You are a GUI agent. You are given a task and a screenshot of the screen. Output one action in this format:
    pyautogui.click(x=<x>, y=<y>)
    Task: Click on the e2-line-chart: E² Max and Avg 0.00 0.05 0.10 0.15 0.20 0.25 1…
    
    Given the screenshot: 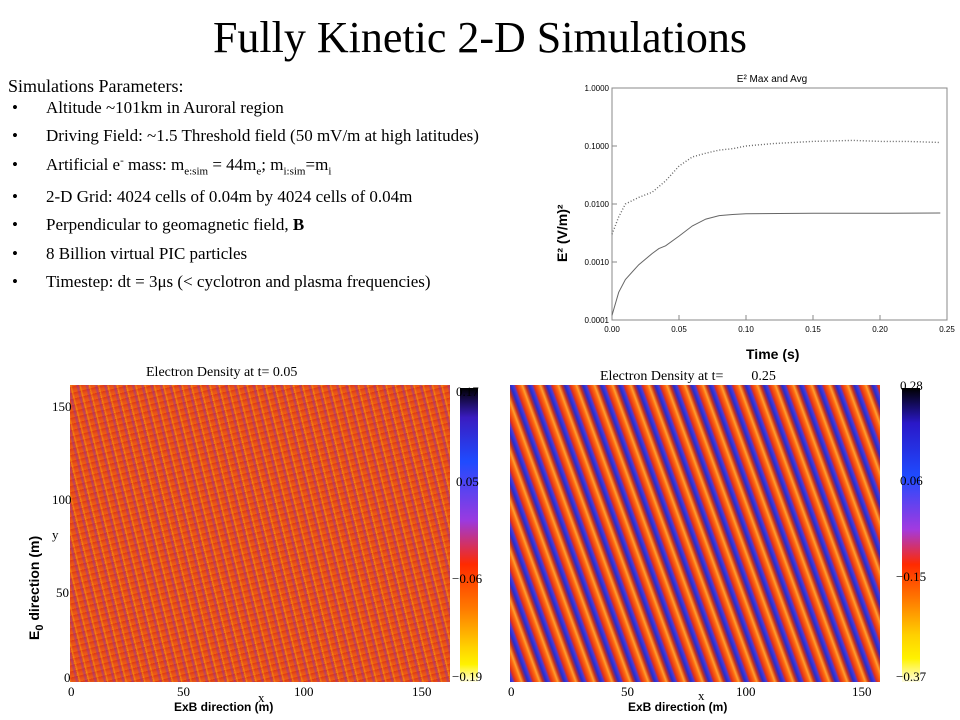 What is the action you would take?
    pyautogui.click(x=770, y=204)
    